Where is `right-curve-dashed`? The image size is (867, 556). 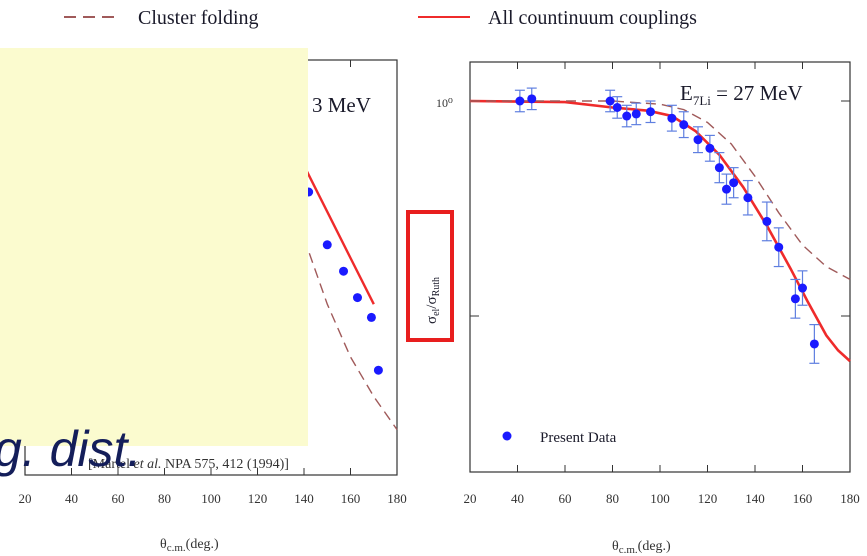 right-curve-dashed is located at coordinates (660, 190).